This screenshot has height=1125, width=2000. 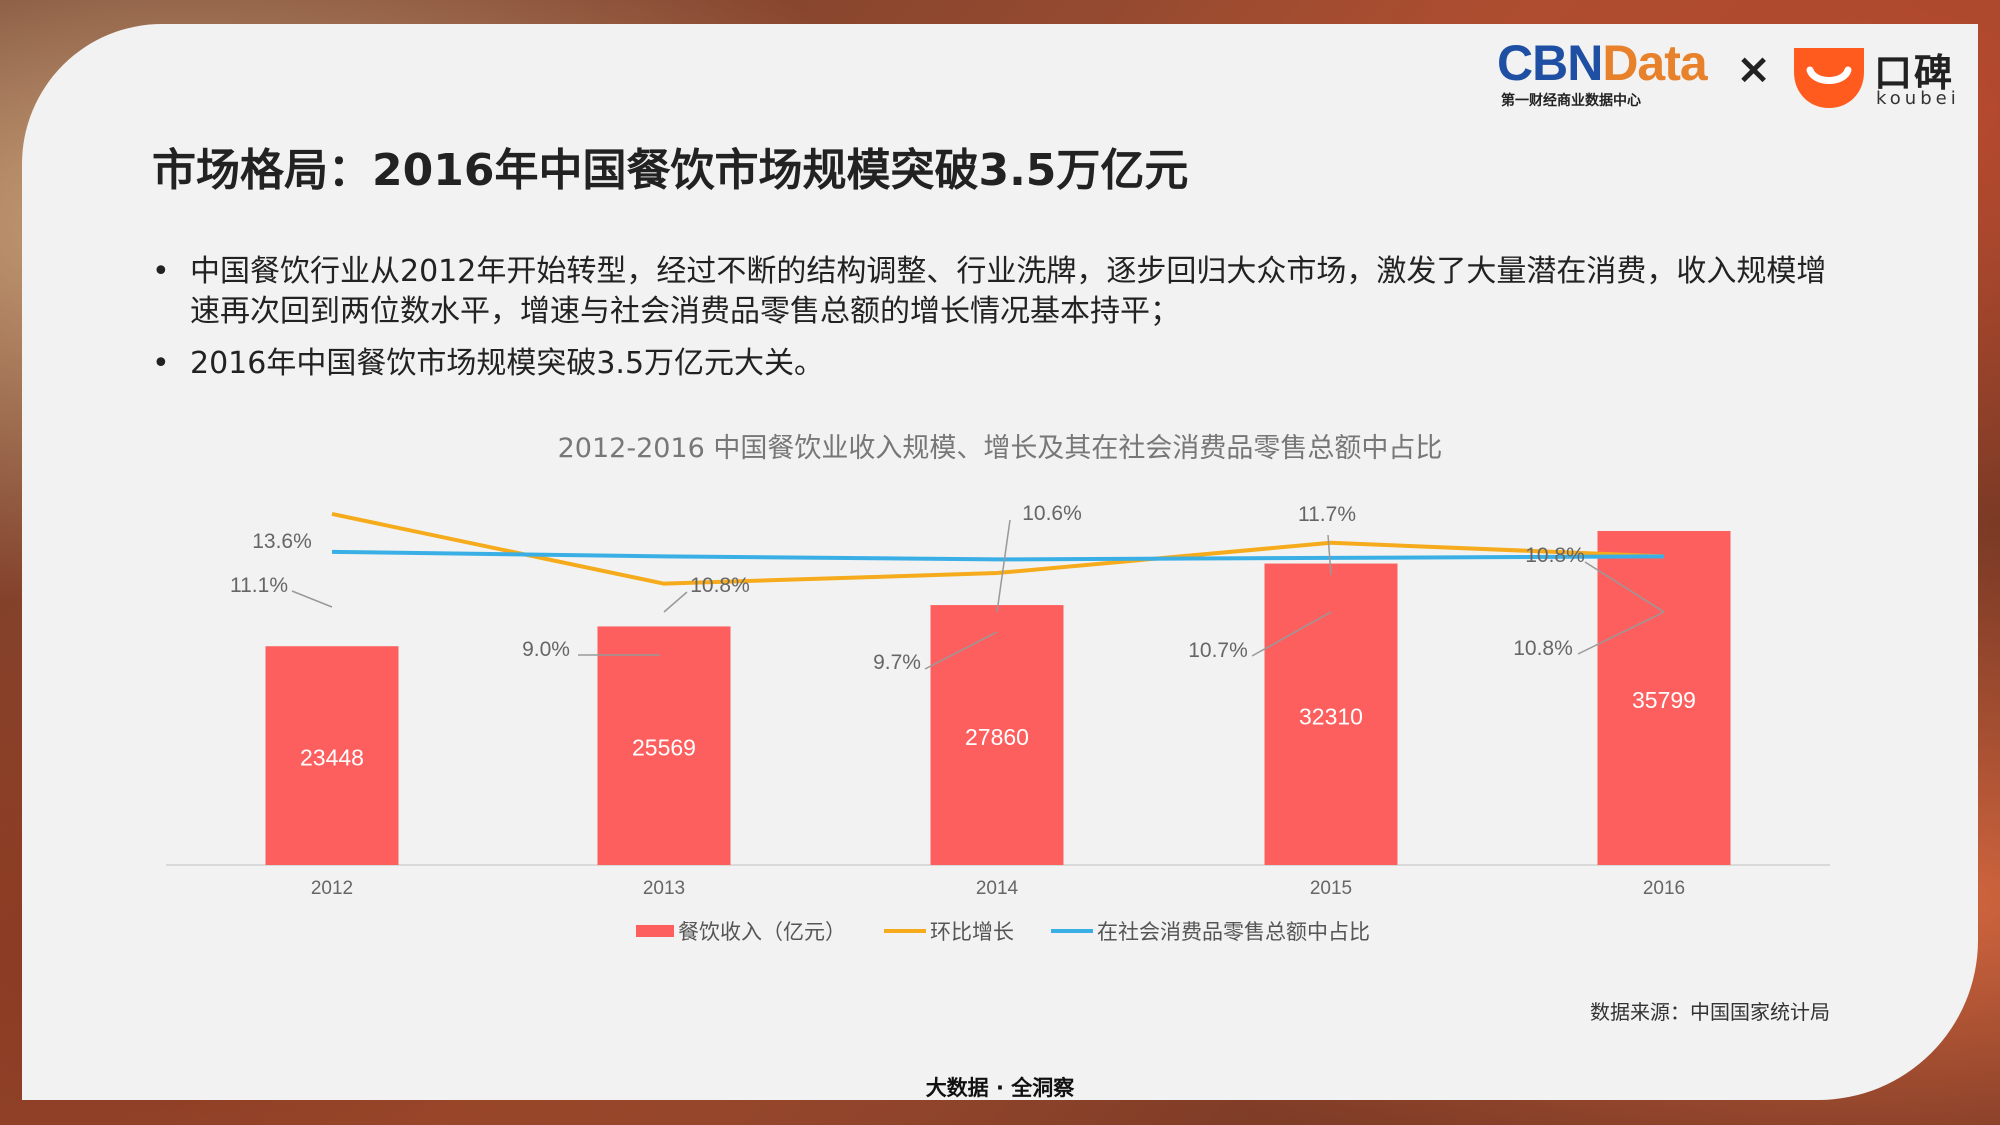 I want to click on share-data-label: 10.6%, so click(x=1052, y=513).